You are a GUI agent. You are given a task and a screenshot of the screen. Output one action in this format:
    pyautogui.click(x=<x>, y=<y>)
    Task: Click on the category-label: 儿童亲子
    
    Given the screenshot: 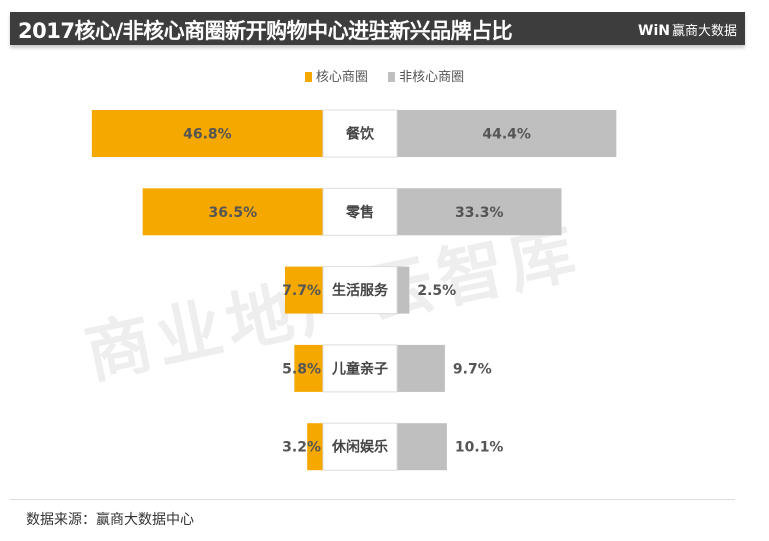 What is the action you would take?
    pyautogui.click(x=359, y=368)
    